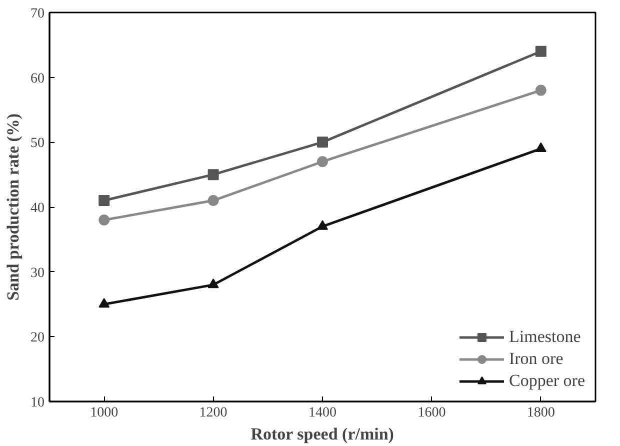 This screenshot has width=620, height=446. What do you see at coordinates (37, 338) in the screenshot?
I see `y-tick-label: 20` at bounding box center [37, 338].